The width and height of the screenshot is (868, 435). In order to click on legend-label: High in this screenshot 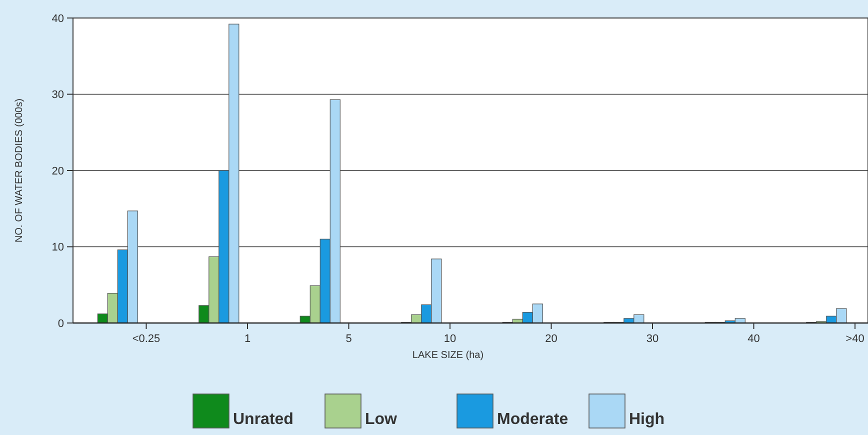, I will do `click(647, 419)`.